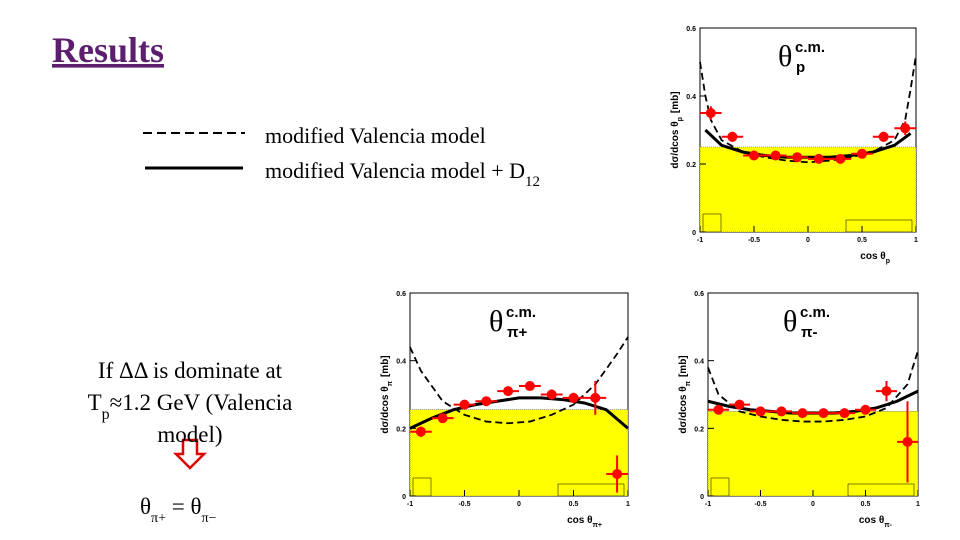 Image resolution: width=960 pixels, height=540 pixels. I want to click on y-axis-label: dσ/dcos θp [mb], so click(677, 129).